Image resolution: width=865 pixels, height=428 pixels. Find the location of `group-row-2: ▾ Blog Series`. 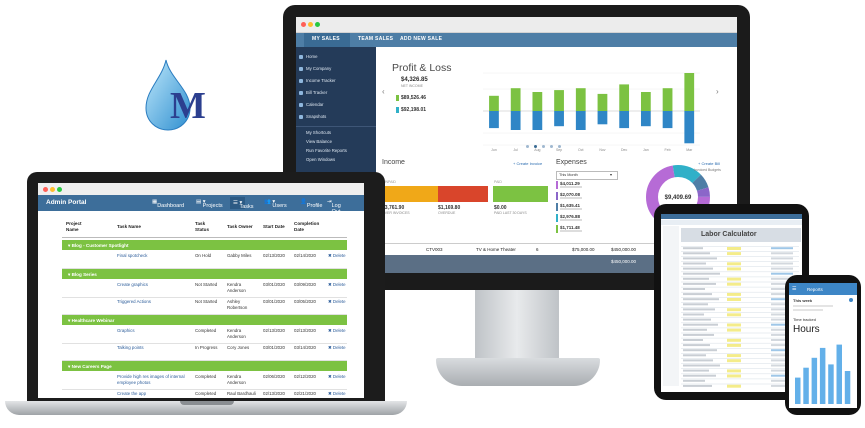

group-row-2: ▾ Blog Series is located at coordinates (204, 274).